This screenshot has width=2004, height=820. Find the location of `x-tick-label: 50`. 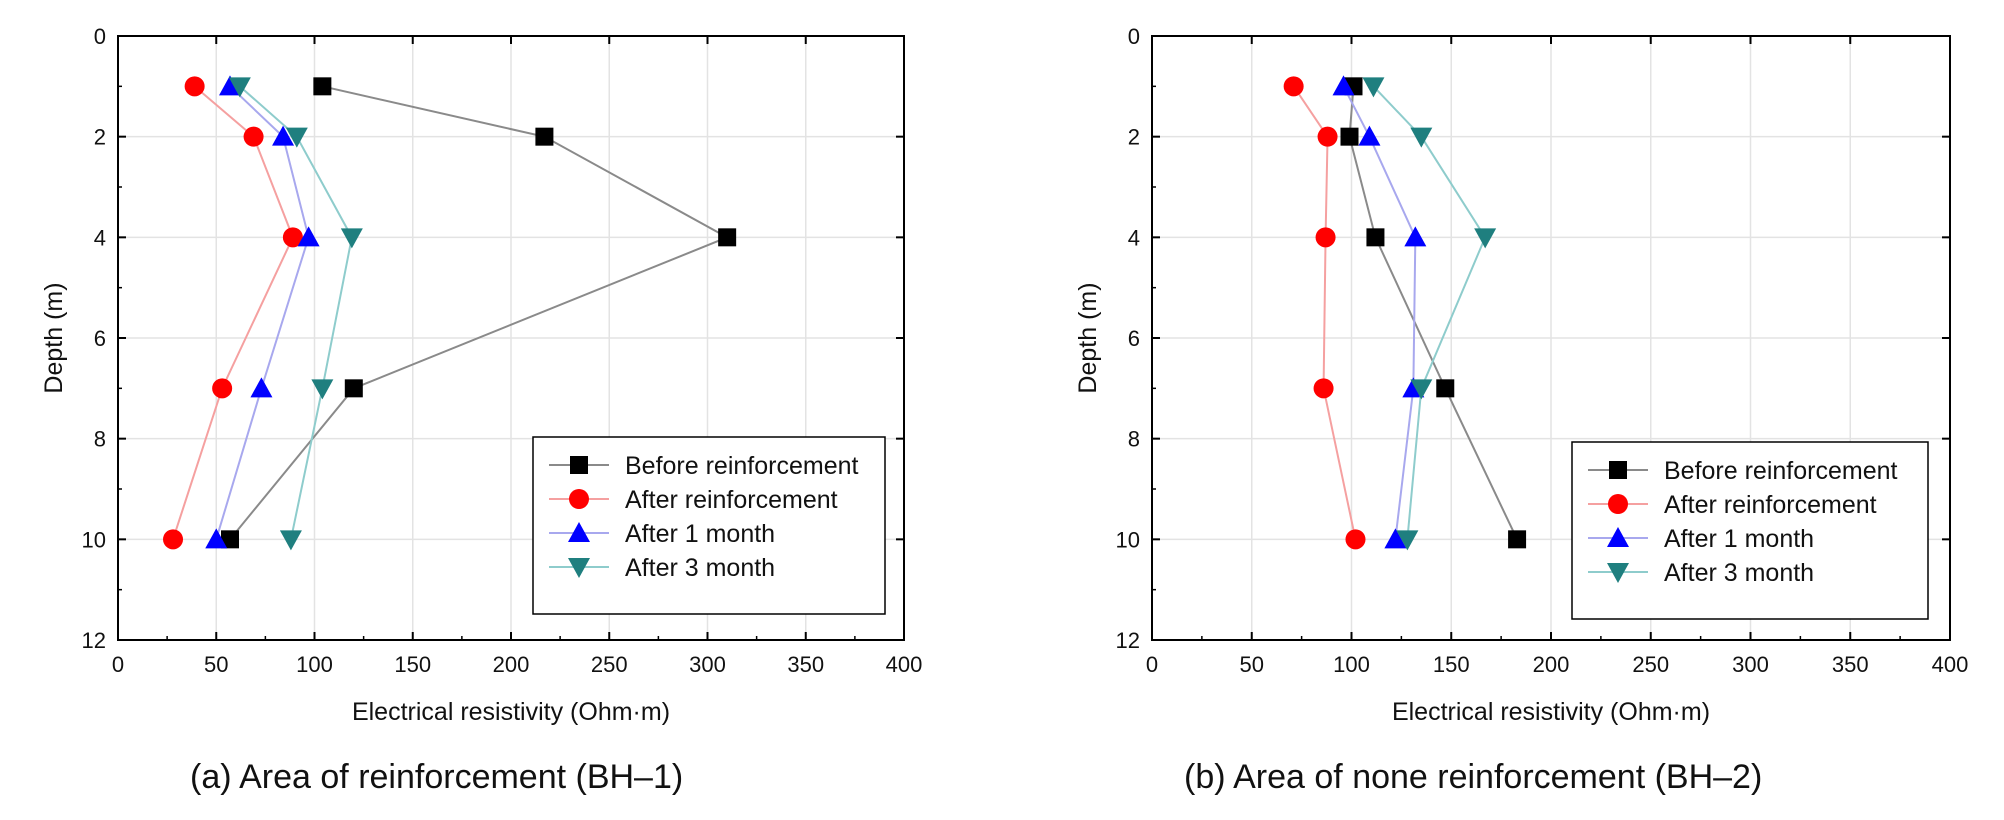

x-tick-label: 50 is located at coordinates (216, 664).